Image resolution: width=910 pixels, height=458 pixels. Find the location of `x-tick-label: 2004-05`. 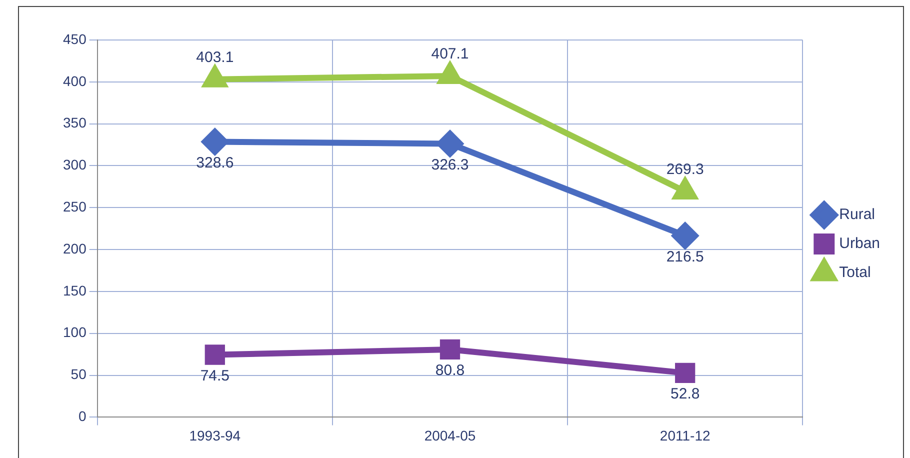

x-tick-label: 2004-05 is located at coordinates (450, 435).